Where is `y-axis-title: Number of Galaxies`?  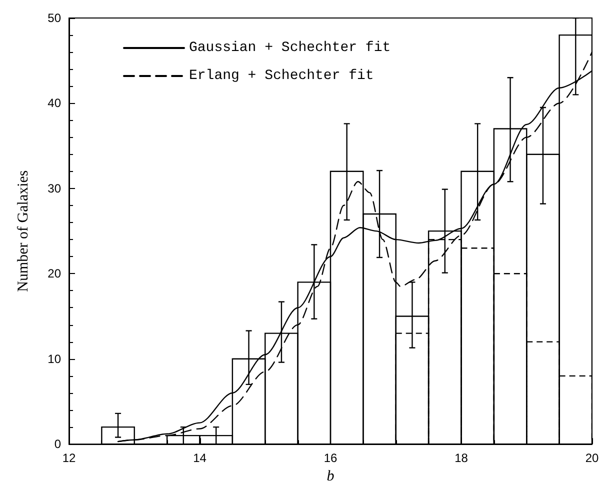 y-axis-title: Number of Galaxies is located at coordinates (24, 231).